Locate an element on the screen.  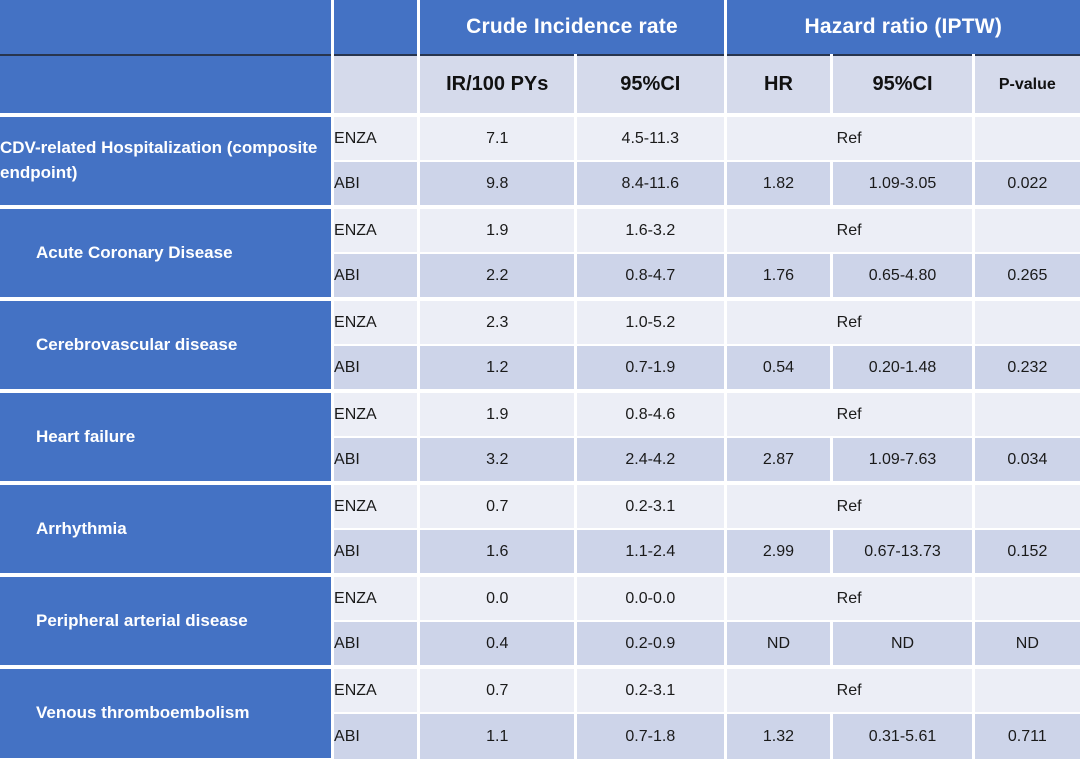
ci-value: 1.6-3.2 is located at coordinates (650, 229).